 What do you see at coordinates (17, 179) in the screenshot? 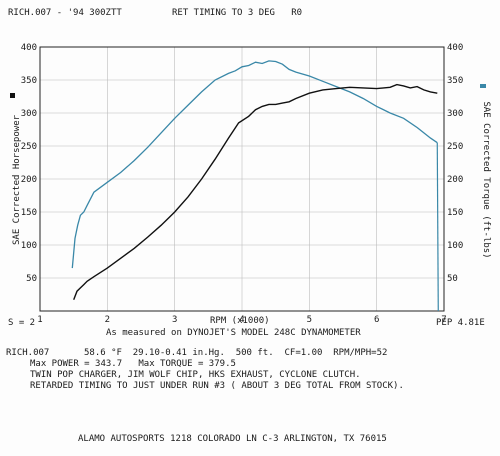
I see `left-y-axis-label: SAE Corrected Horsepower` at bounding box center [17, 179].